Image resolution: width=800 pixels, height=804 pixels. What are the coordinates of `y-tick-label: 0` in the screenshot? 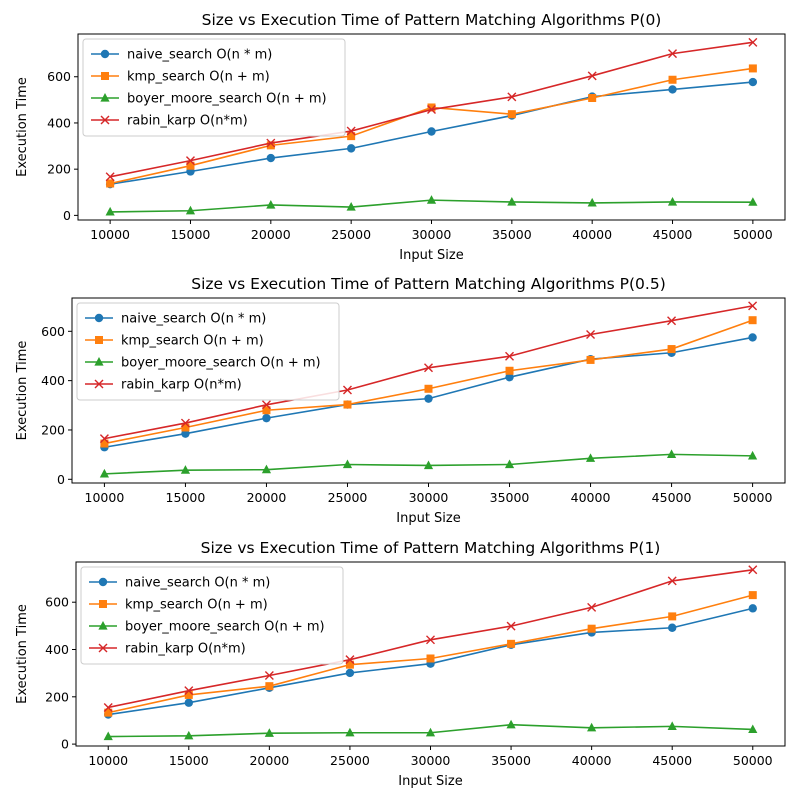 It's located at (61, 479).